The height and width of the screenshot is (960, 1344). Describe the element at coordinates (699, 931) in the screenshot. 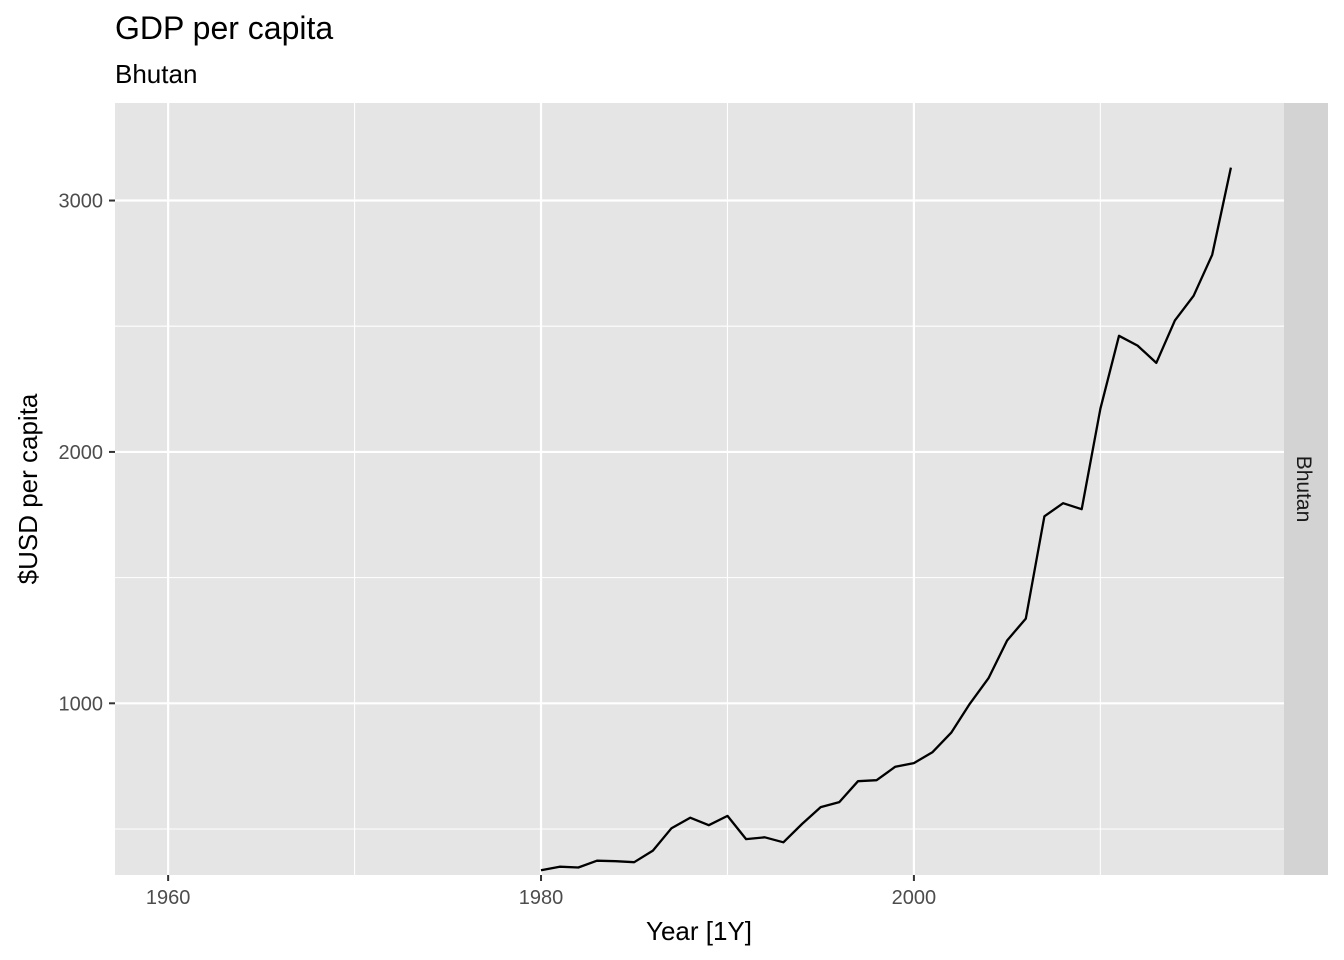

I see `x-axis-title: Year [1Y]` at that location.